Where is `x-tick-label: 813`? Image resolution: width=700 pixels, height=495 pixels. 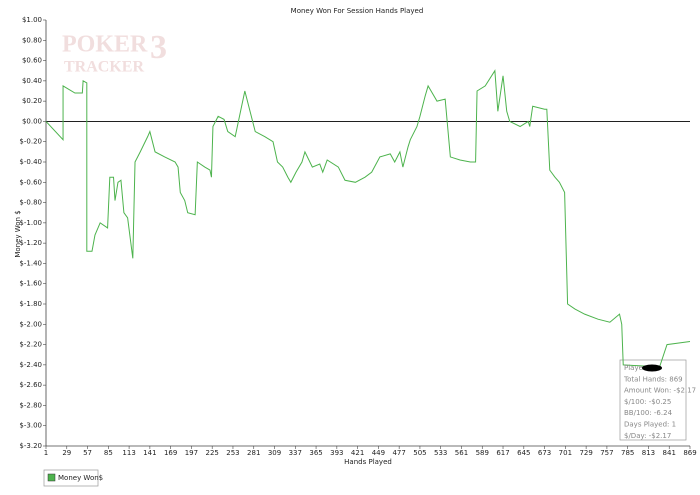
x-tick-label: 813 is located at coordinates (648, 453).